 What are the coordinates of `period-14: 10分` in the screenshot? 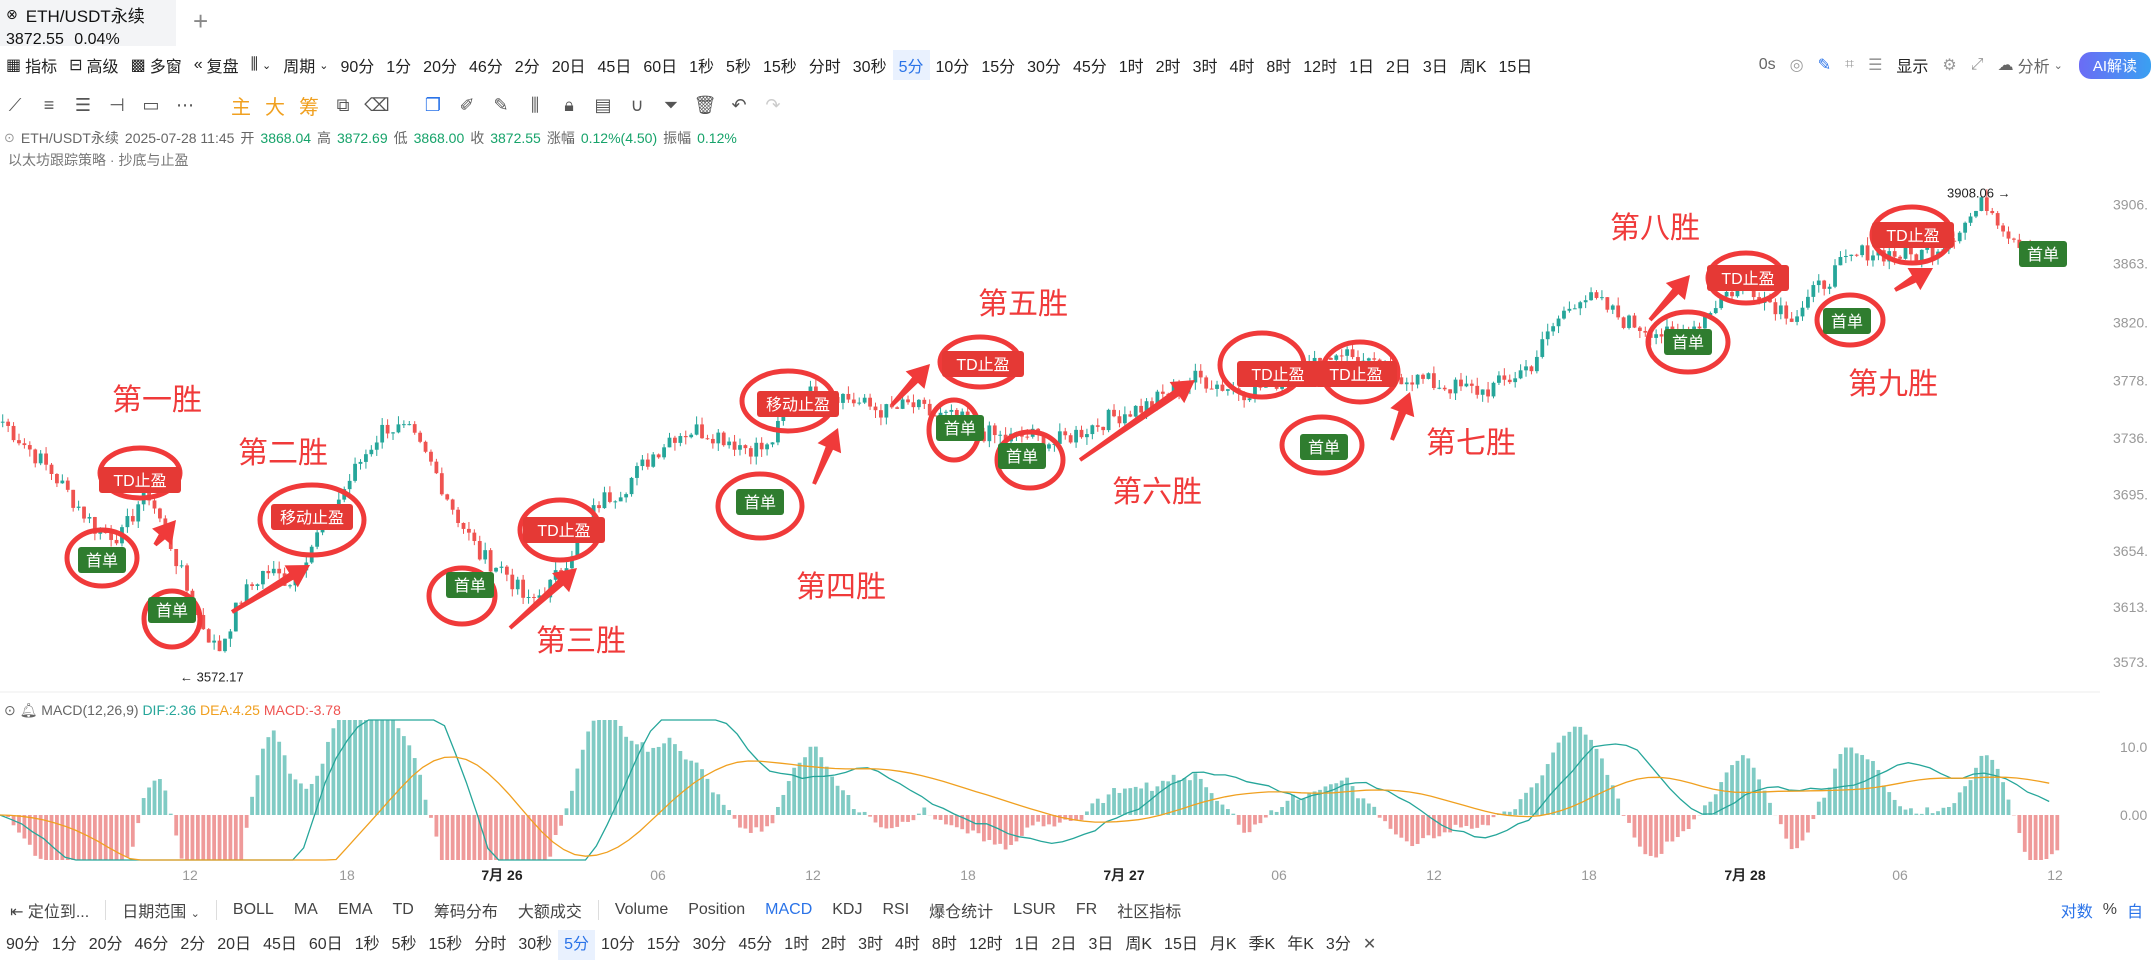 It's located at (952, 67).